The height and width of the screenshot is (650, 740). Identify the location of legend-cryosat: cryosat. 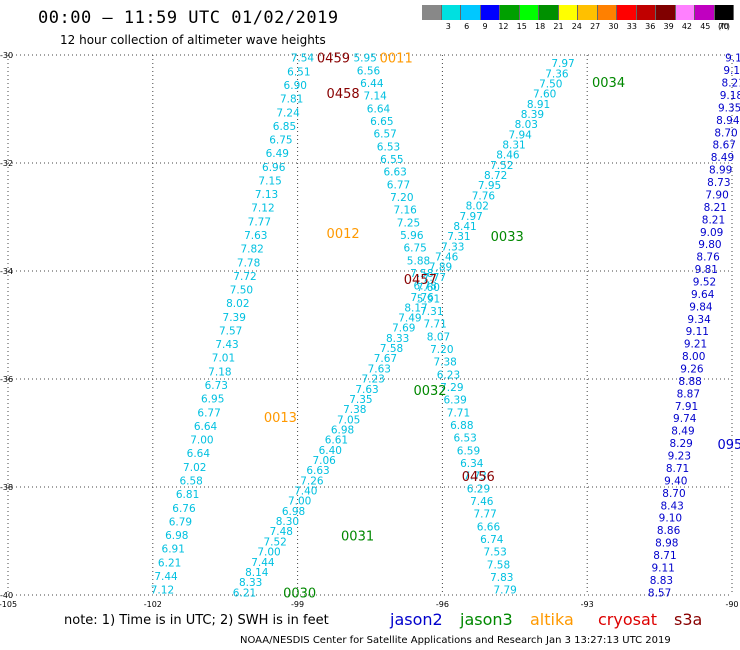
(628, 619).